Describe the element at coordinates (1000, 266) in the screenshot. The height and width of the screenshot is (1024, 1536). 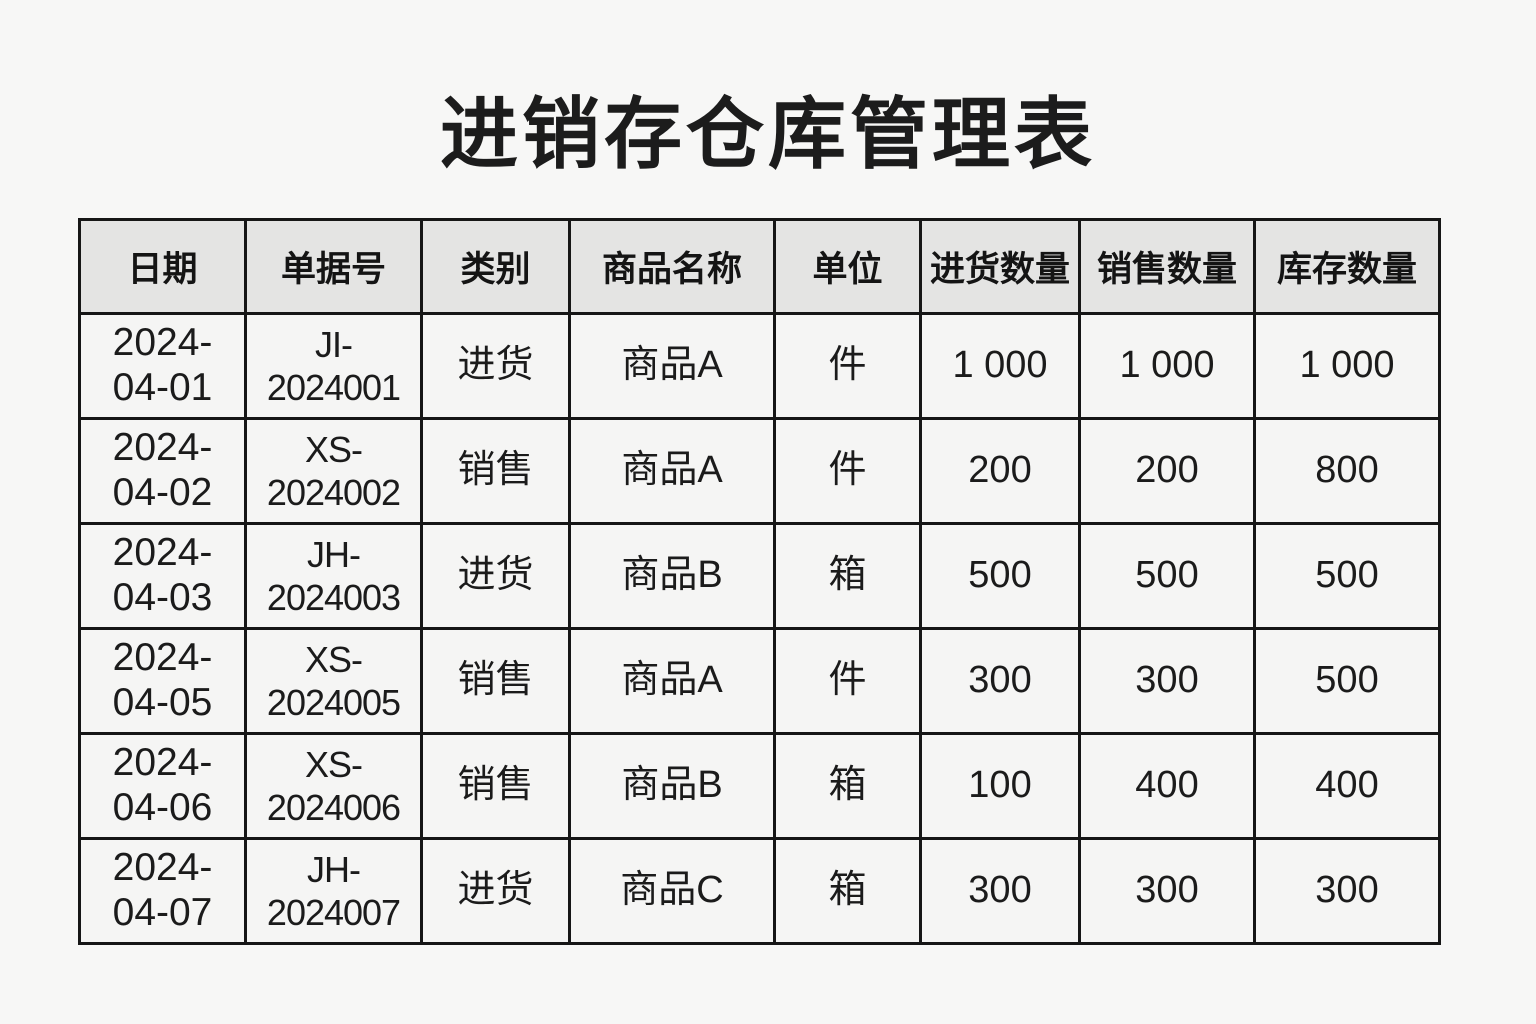
I see `header-purchase-qty: 进货数量` at that location.